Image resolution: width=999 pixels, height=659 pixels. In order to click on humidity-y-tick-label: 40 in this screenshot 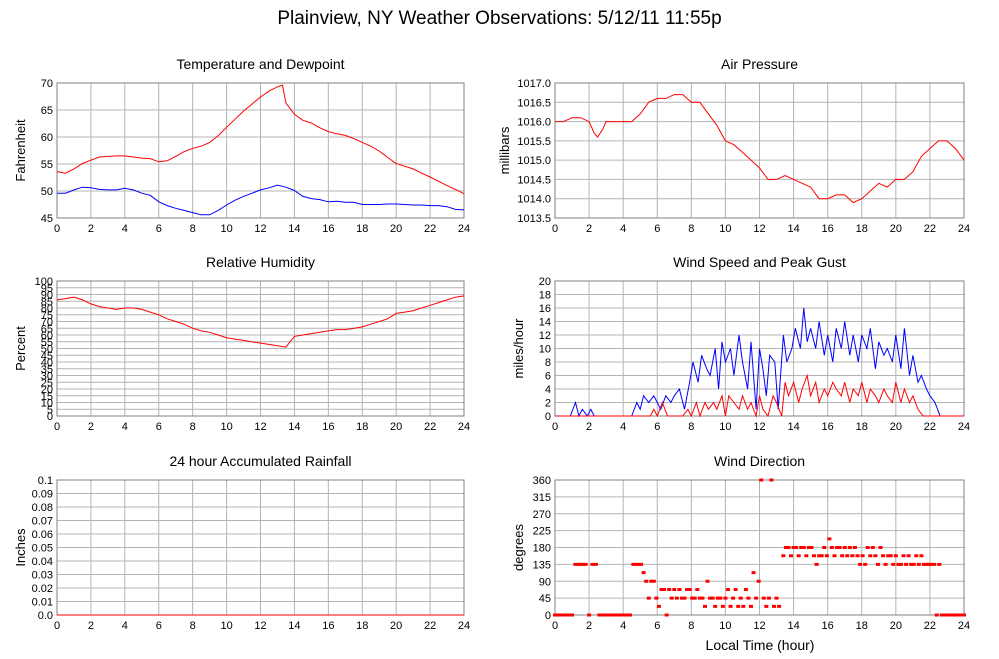, I will do `click(47, 363)`.